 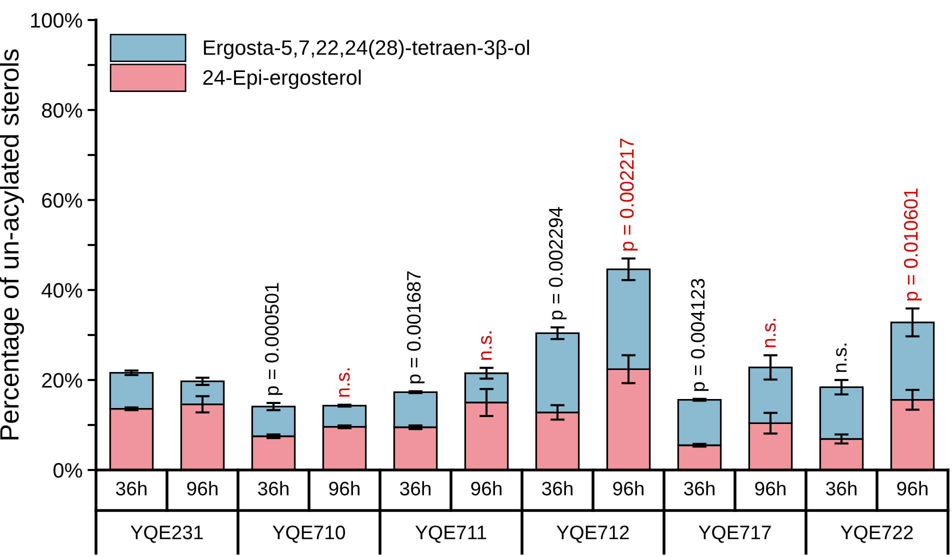 What do you see at coordinates (366, 50) in the screenshot?
I see `legend-label: Ergosta-5,7,22,24(28)-tetraen-3β-ol` at bounding box center [366, 50].